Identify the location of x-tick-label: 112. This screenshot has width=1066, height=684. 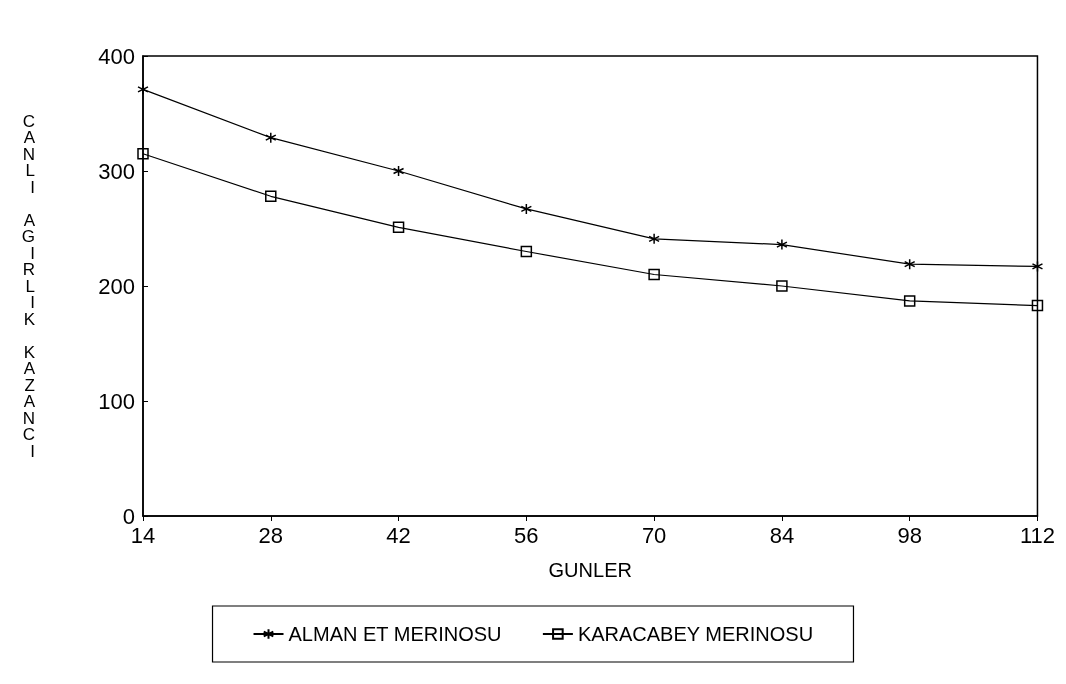
(1037, 535).